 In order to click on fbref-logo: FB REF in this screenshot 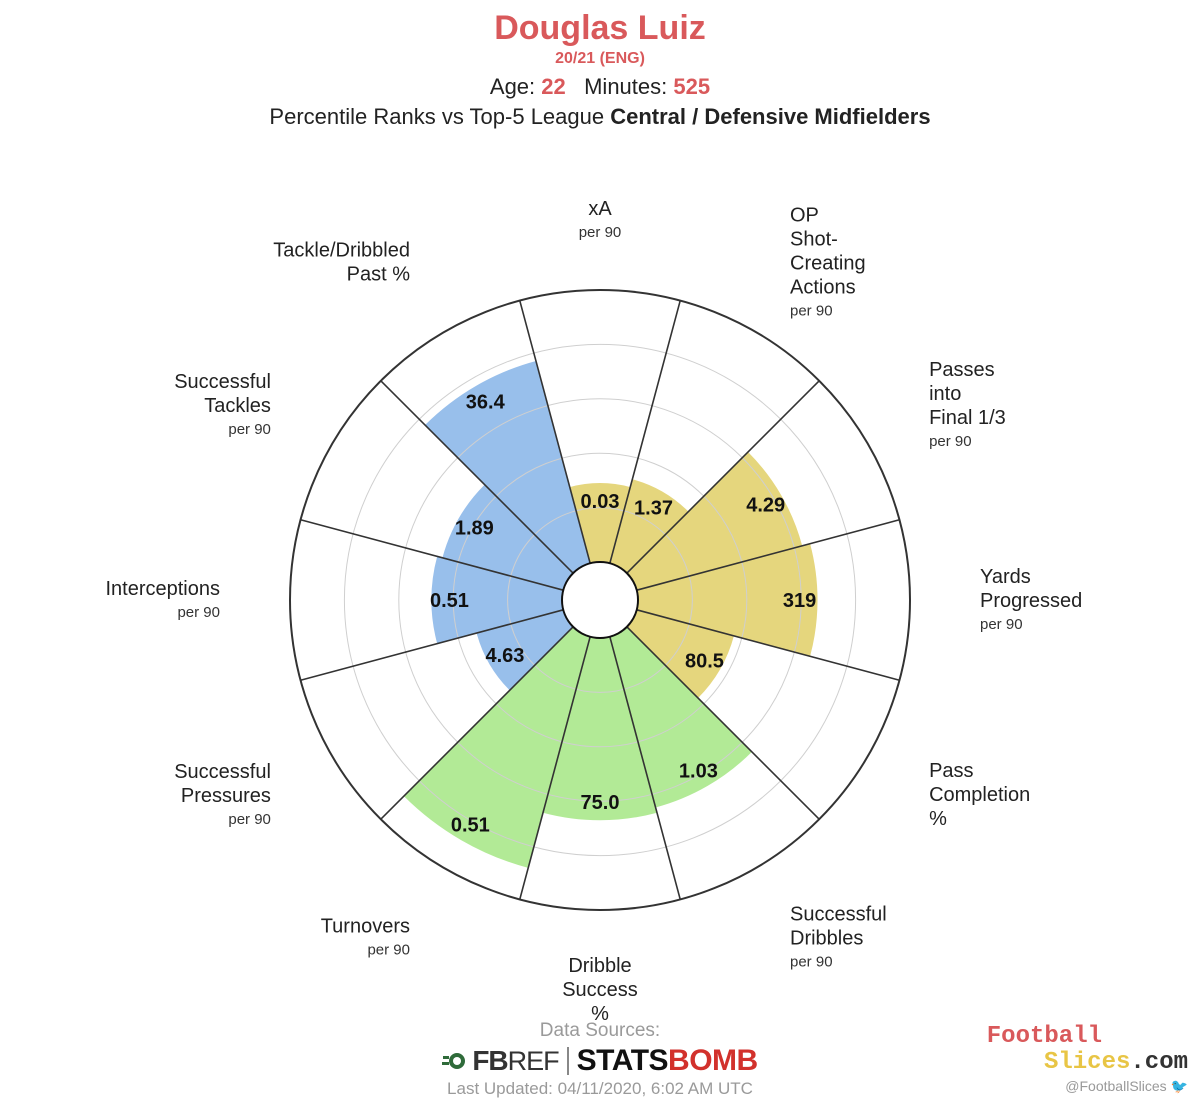, I will do `click(501, 1061)`.